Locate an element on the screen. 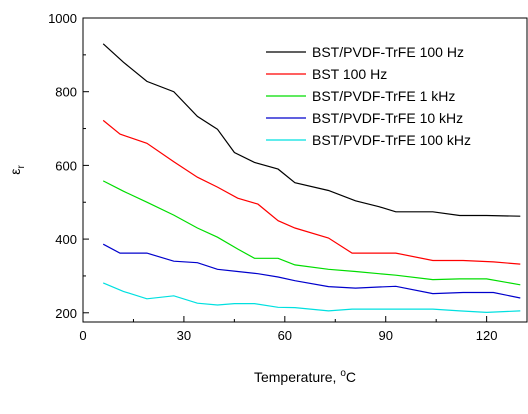 The height and width of the screenshot is (414, 528). y-tick-label: 400 is located at coordinates (66, 239).